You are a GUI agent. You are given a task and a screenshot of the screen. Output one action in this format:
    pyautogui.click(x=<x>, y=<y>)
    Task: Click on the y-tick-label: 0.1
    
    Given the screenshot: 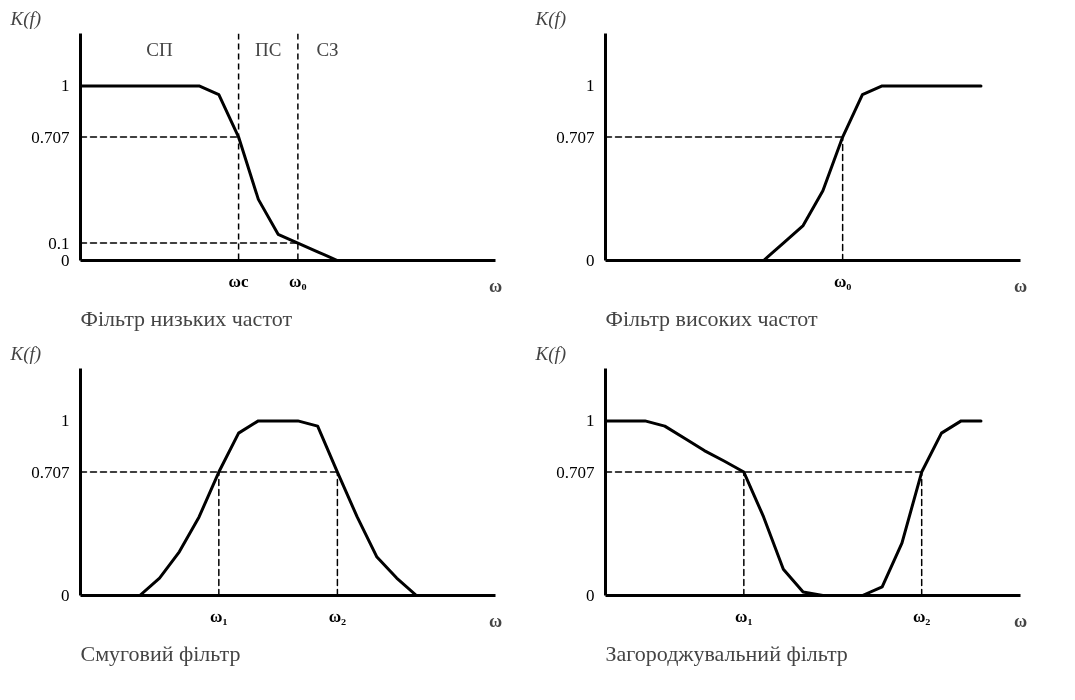 What is the action you would take?
    pyautogui.click(x=59, y=243)
    